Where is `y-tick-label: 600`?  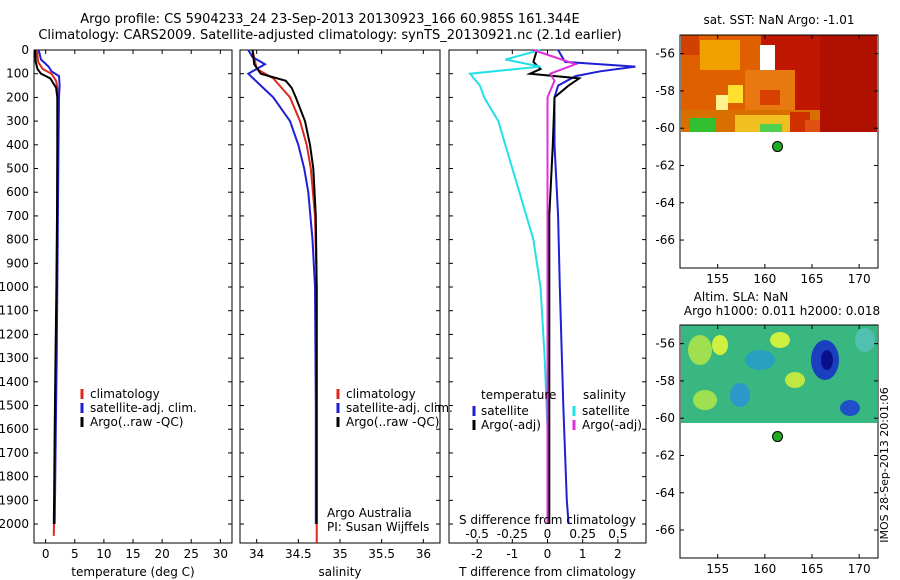
y-tick-label: 600 is located at coordinates (17, 192).